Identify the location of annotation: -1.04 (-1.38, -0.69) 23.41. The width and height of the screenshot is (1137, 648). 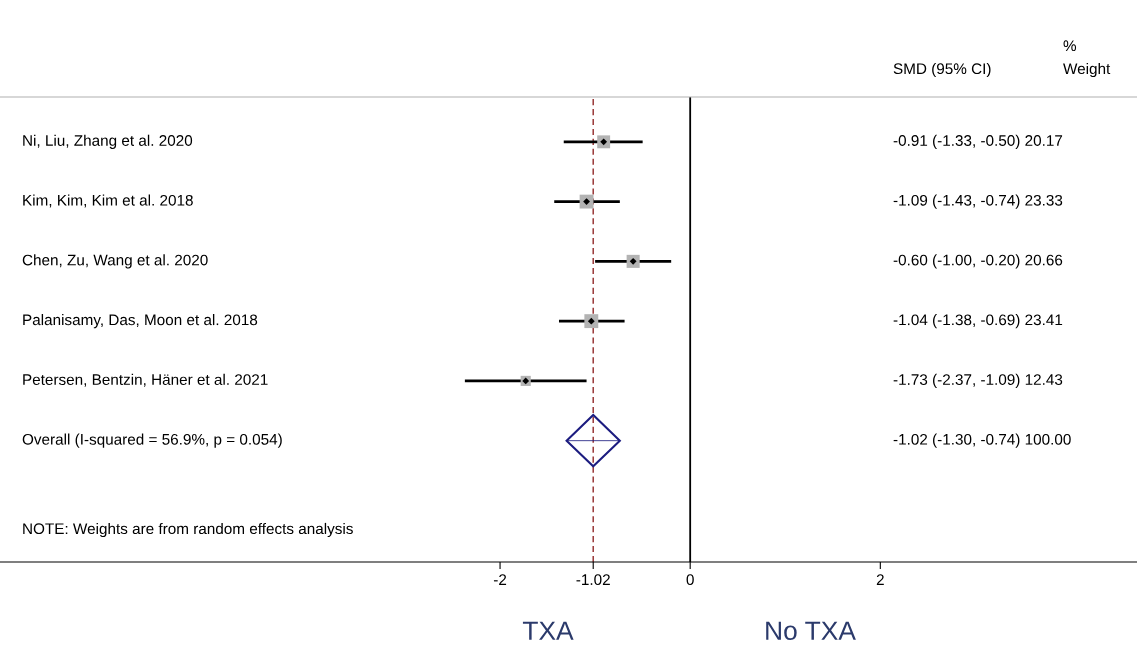
(978, 321).